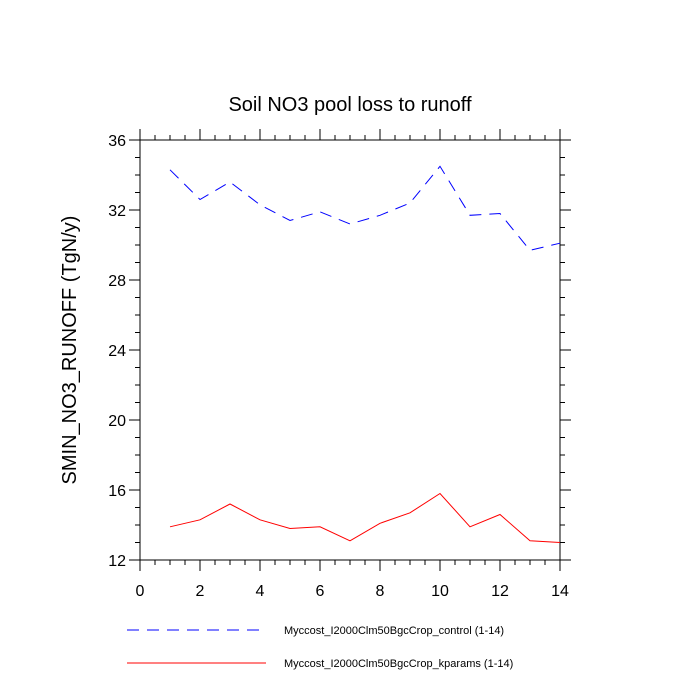 The width and height of the screenshot is (700, 700). What do you see at coordinates (117, 491) in the screenshot?
I see `y-tick-label: 16` at bounding box center [117, 491].